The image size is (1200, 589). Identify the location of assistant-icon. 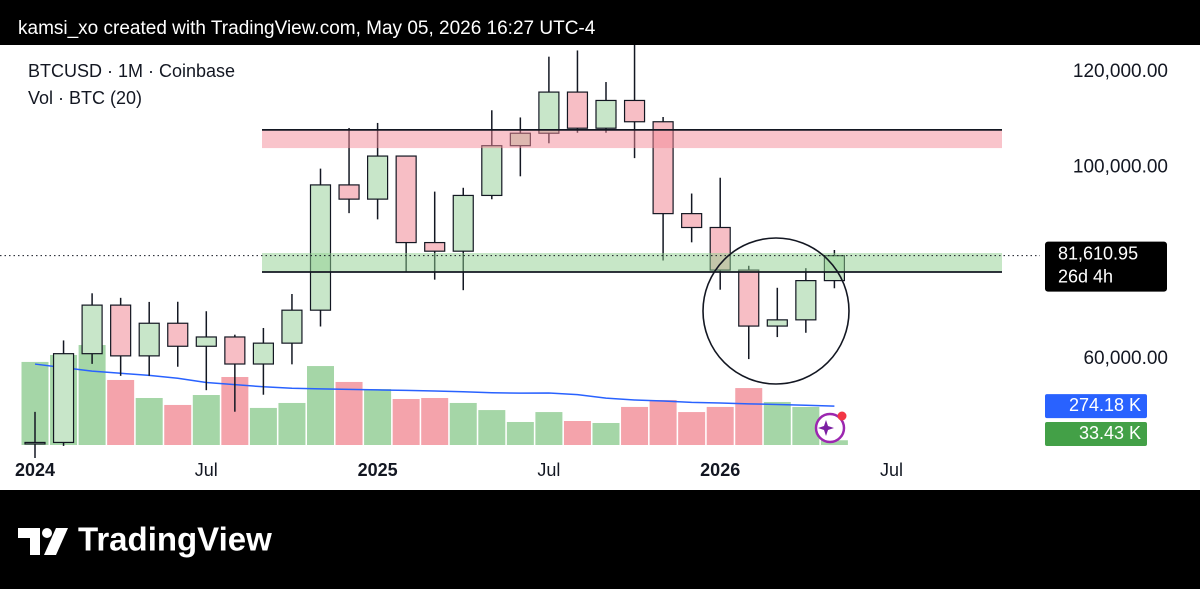
(830, 427).